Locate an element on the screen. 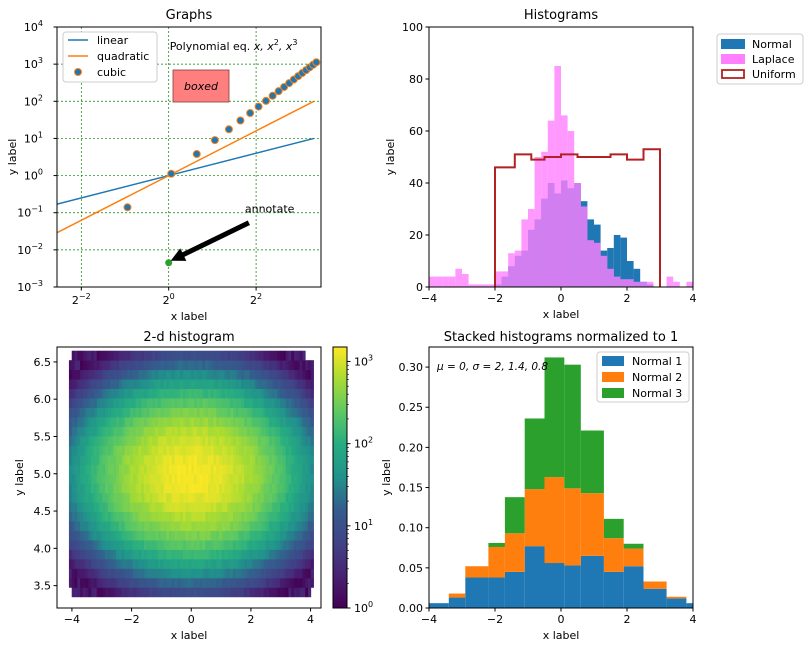 The width and height of the screenshot is (808, 649). cubic-point is located at coordinates (127, 207).